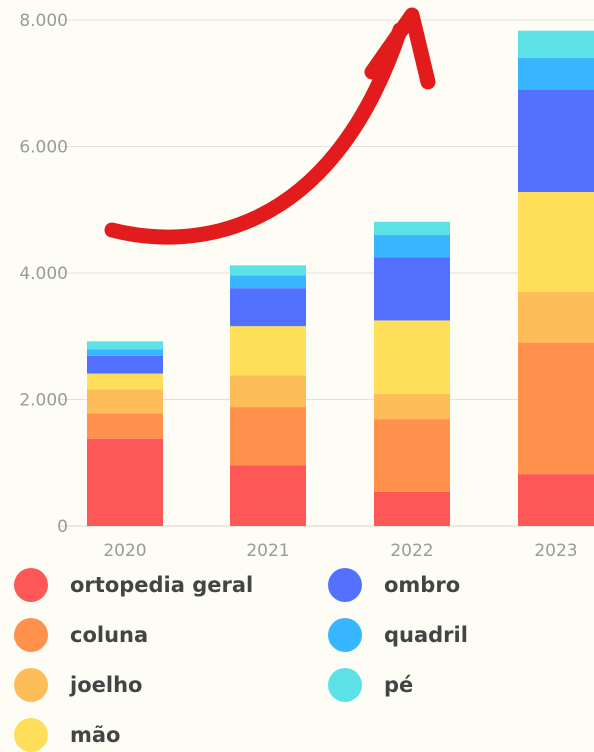  I want to click on legend-label: joelho, so click(106, 685).